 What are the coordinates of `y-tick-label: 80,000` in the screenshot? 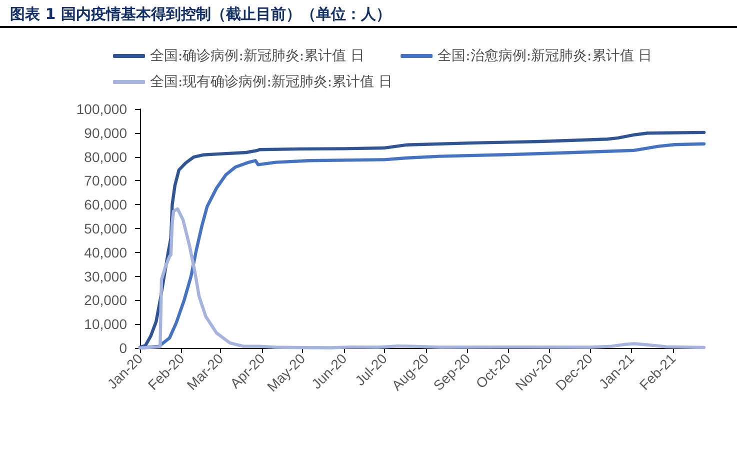 It's located at (106, 156).